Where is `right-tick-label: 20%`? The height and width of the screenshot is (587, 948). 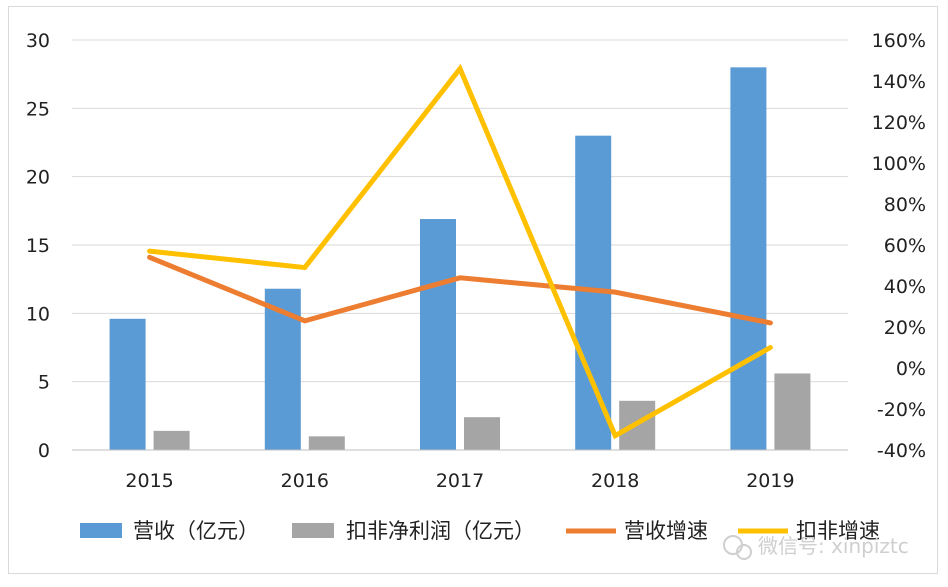 right-tick-label: 20% is located at coordinates (905, 328).